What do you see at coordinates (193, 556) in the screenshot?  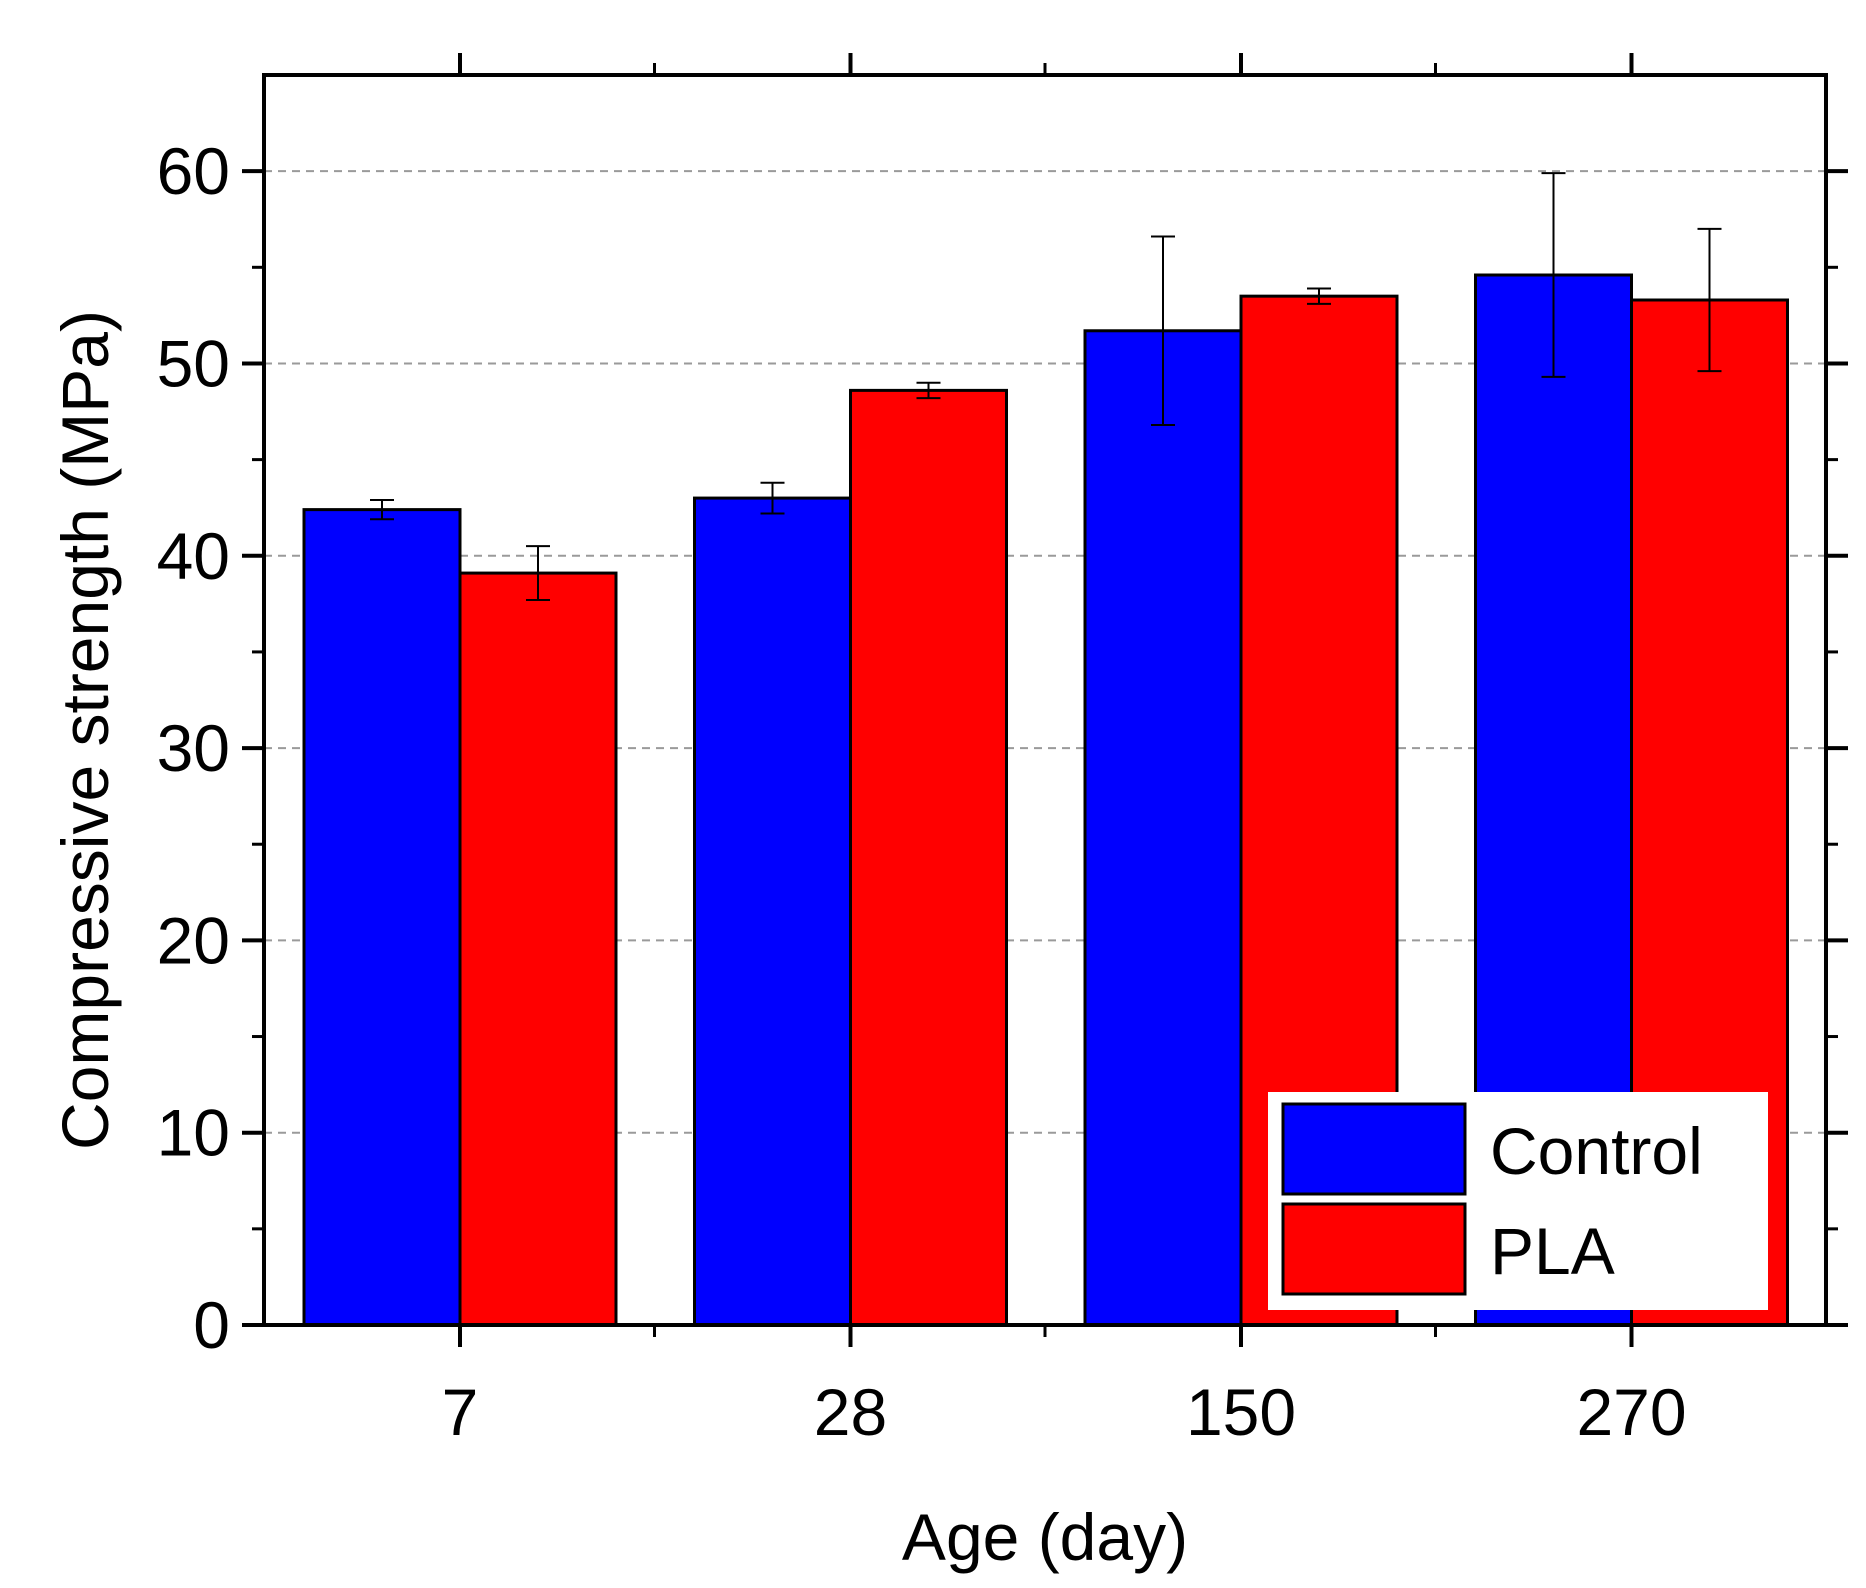 I see `y-tick-label-40: 40` at bounding box center [193, 556].